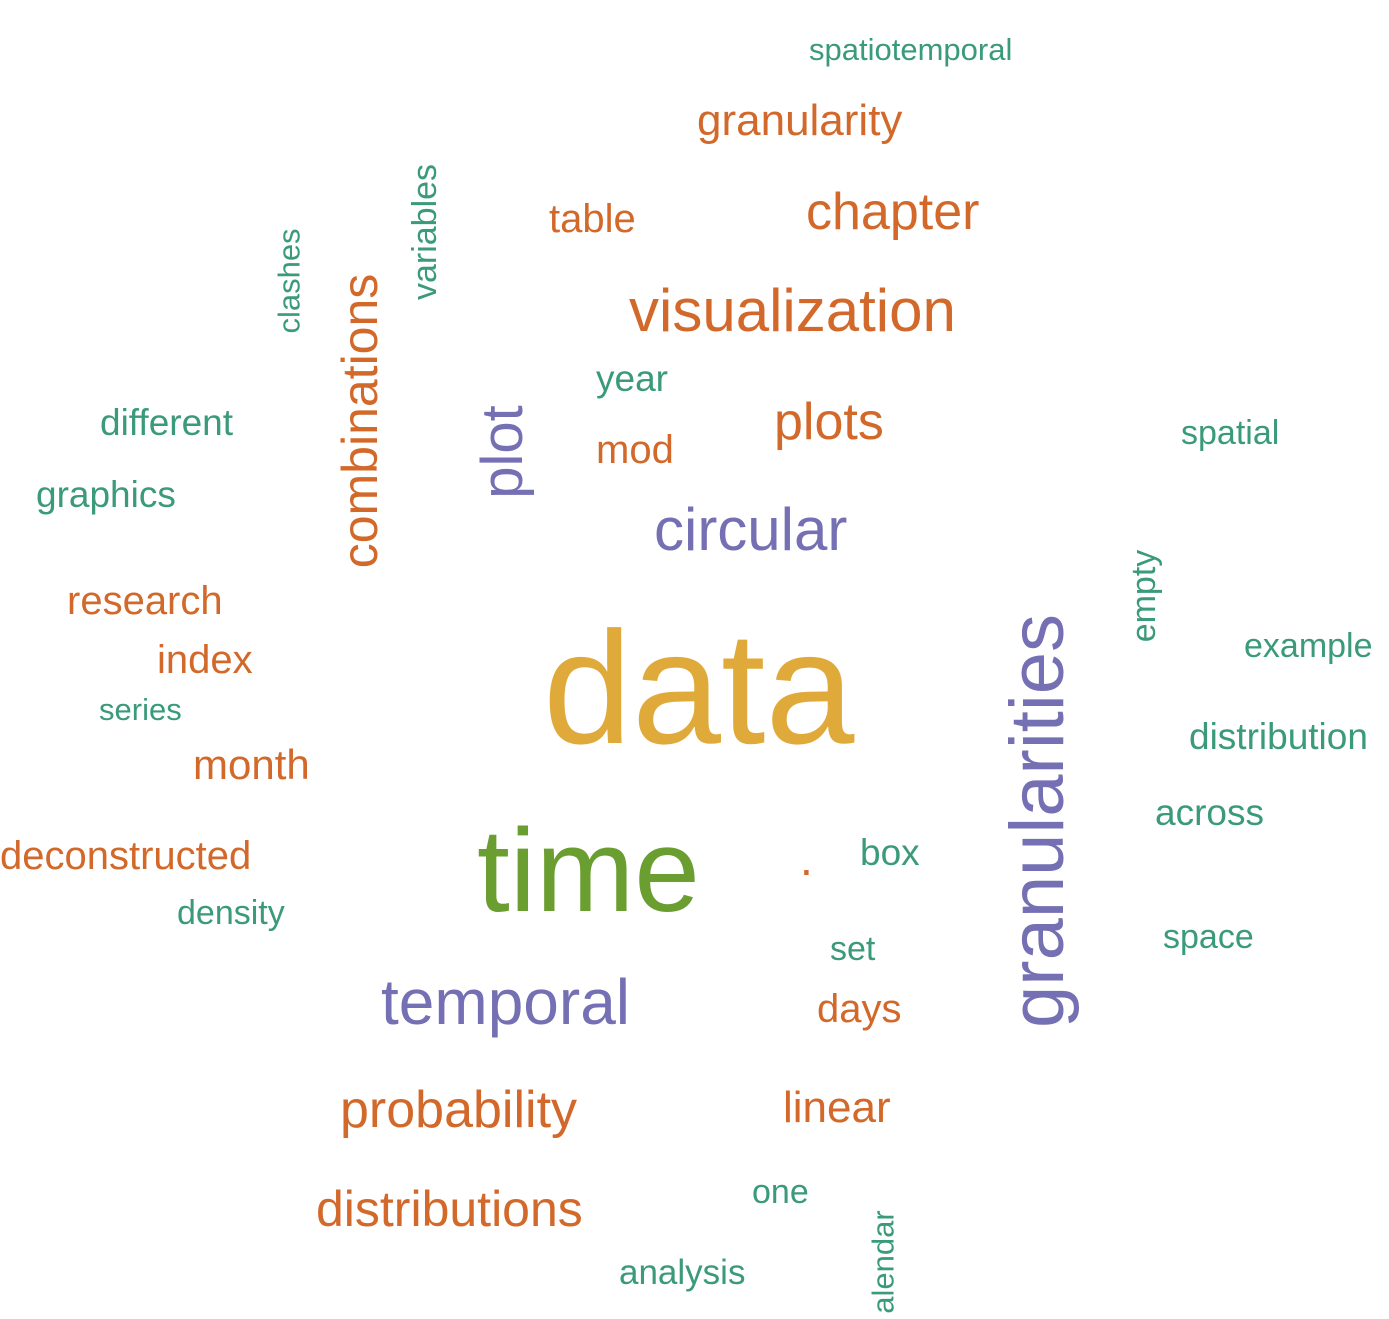  Describe the element at coordinates (1230, 433) in the screenshot. I see `word-spatial: spatial` at that location.